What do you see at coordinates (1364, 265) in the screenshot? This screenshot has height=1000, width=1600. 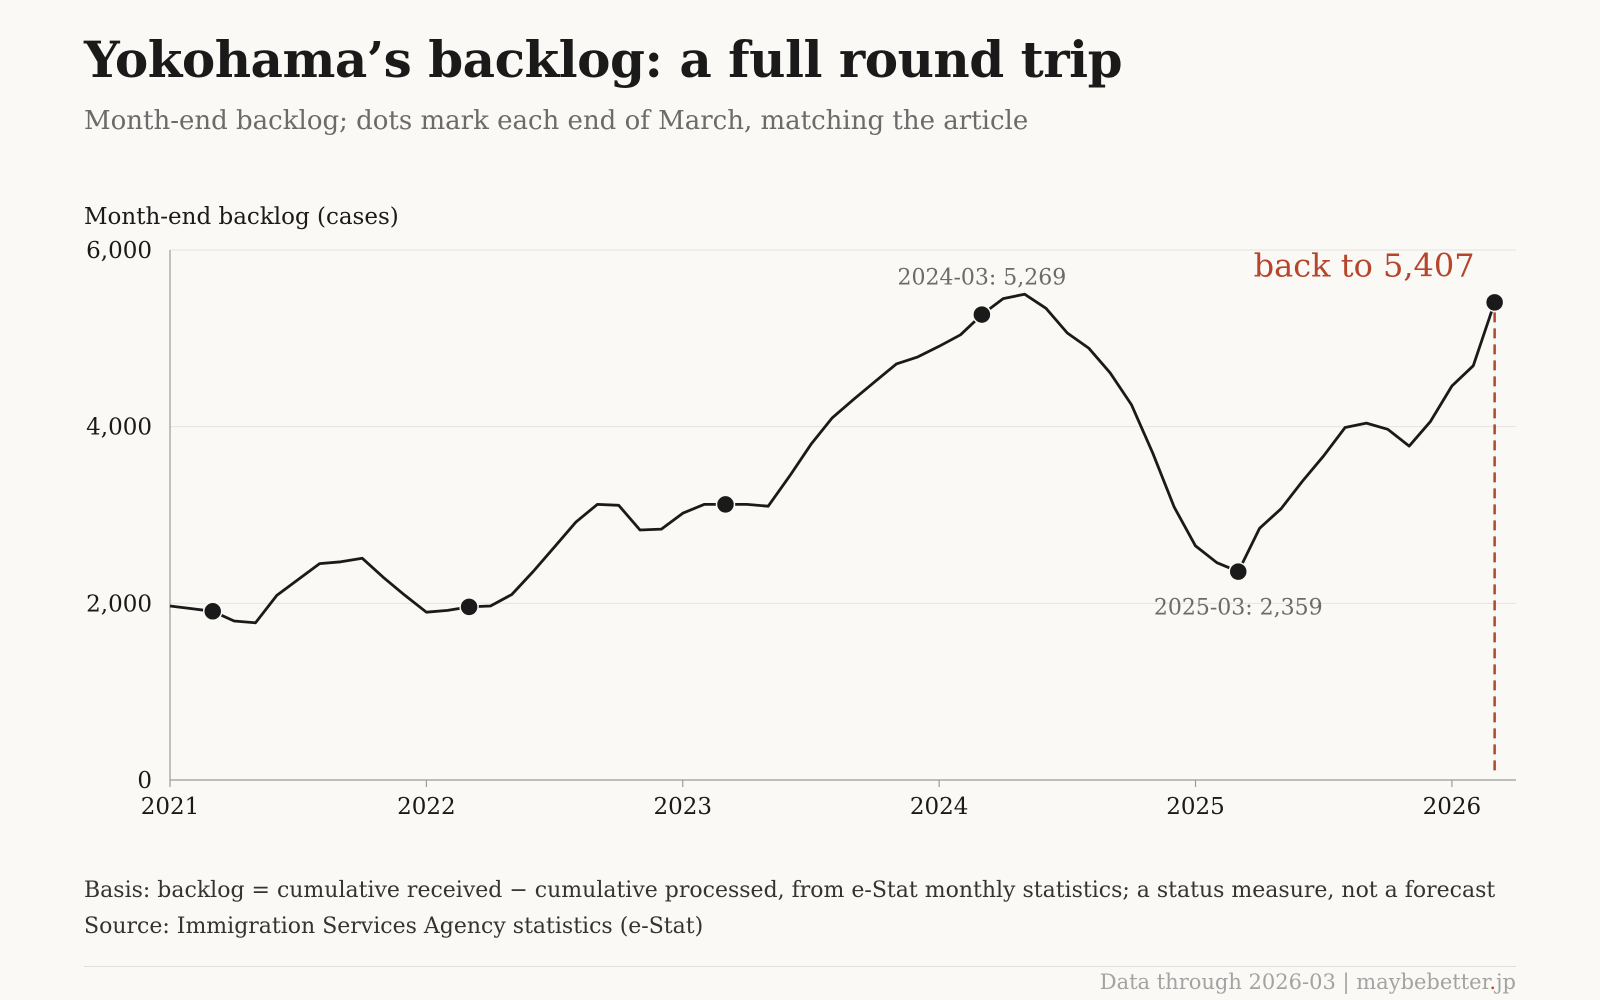 I see `highlight-annotation: back to 5,407` at bounding box center [1364, 265].